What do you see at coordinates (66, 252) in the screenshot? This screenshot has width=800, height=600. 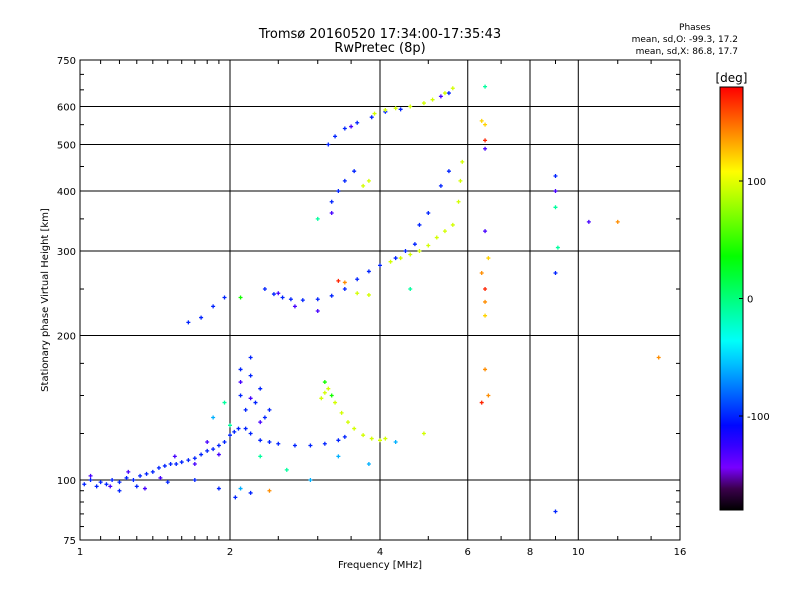 I see `y-tick-label: 300` at bounding box center [66, 252].